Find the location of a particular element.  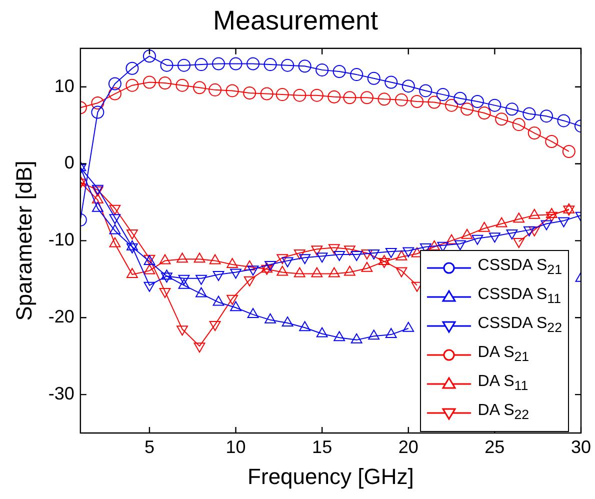

x-tick-label: 25 is located at coordinates (494, 446).